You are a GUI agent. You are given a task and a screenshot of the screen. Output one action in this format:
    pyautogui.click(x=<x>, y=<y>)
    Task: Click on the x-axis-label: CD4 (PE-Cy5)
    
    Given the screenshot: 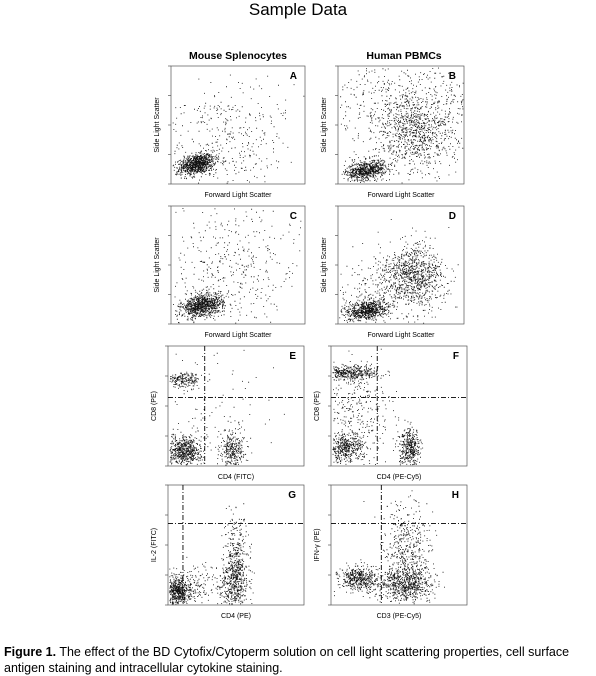 What is the action you would take?
    pyautogui.click(x=399, y=477)
    